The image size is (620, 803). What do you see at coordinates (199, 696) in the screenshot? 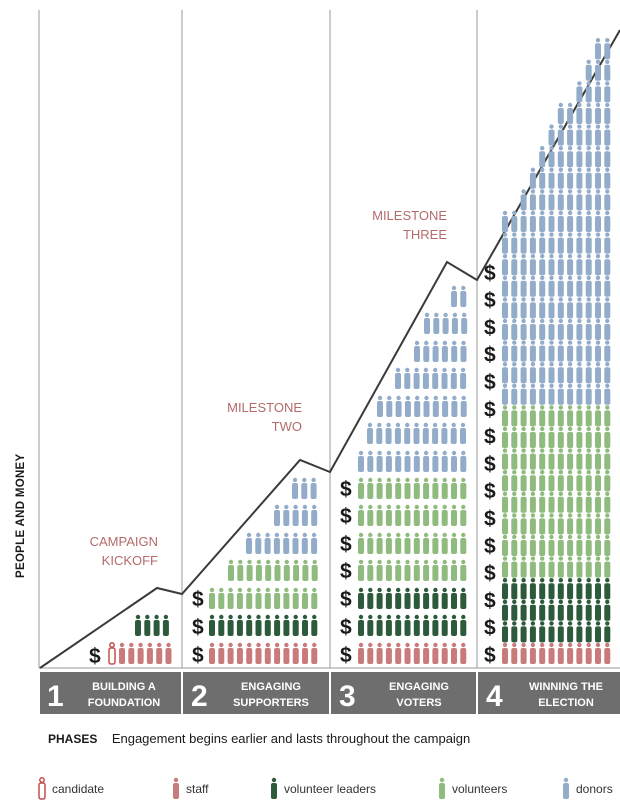
I see `phase-number: 2` at bounding box center [199, 696].